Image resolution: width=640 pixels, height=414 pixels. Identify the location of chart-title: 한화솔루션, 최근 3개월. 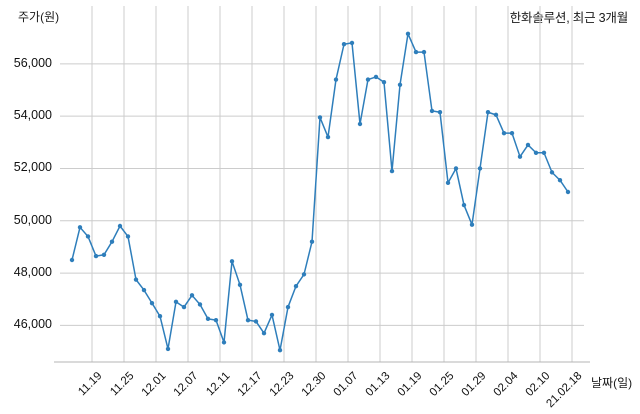
(568, 18).